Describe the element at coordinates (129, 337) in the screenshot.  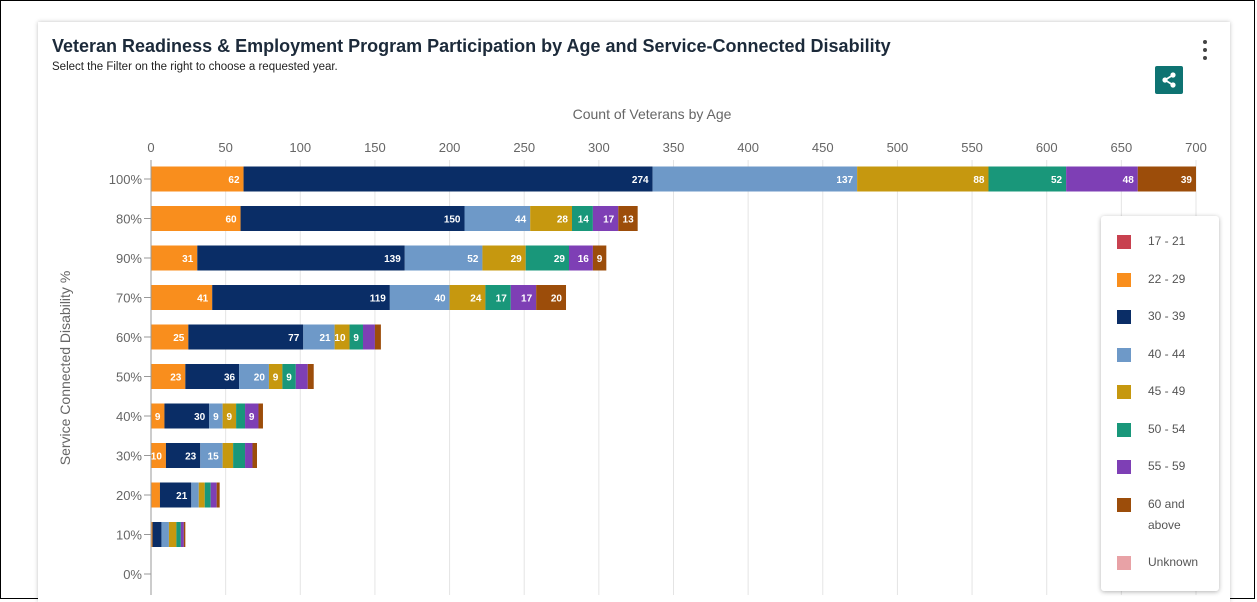
I see `y-category-label: 60%` at that location.